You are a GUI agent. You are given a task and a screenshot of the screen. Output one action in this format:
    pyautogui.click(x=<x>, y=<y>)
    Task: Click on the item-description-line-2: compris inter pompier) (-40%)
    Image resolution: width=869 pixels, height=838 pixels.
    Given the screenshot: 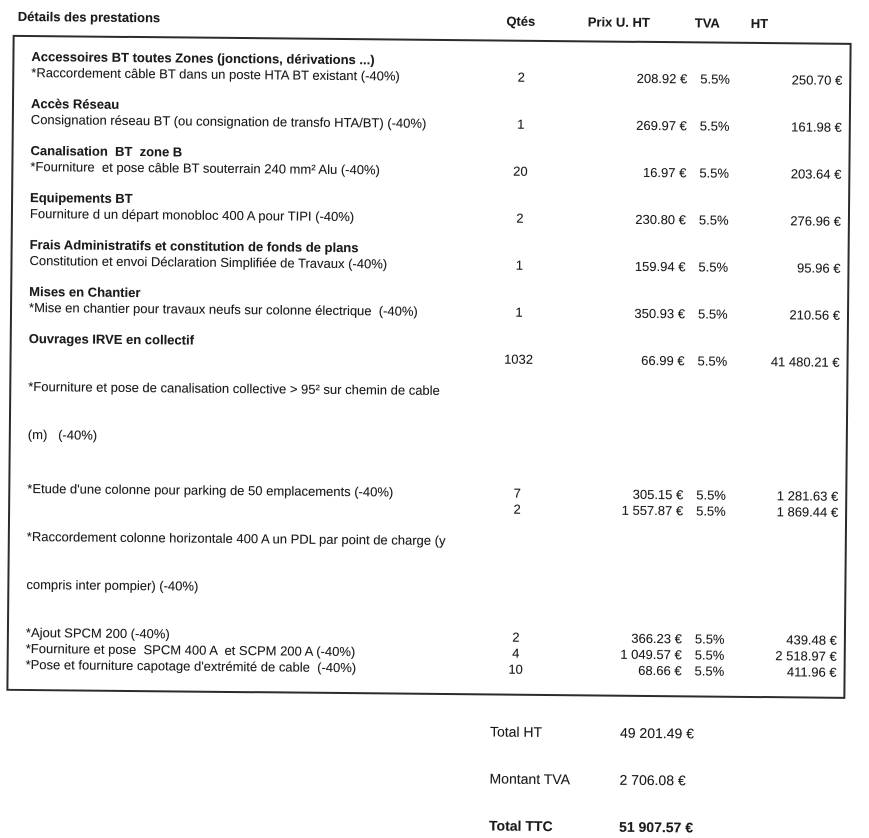 What is the action you would take?
    pyautogui.click(x=112, y=585)
    